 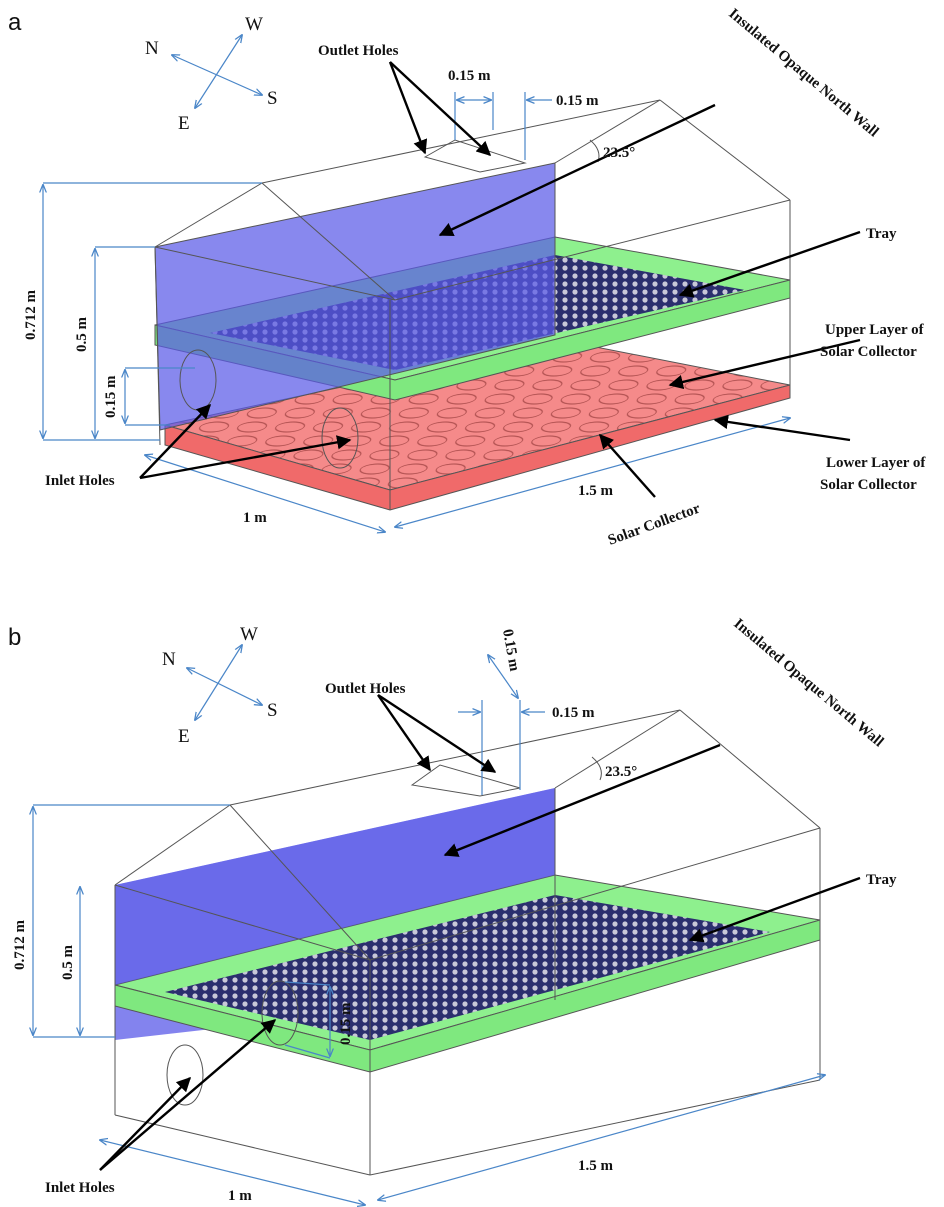 What do you see at coordinates (469, 76) in the screenshot?
I see `outlet-hole-width: 0.15 m` at bounding box center [469, 76].